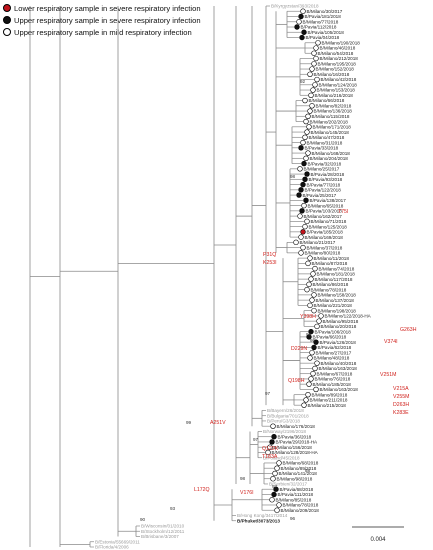 The image size is (433, 550). Describe the element at coordinates (323, 216) in the screenshot. I see `tip-label: B/Milano/162/2017` at that location.